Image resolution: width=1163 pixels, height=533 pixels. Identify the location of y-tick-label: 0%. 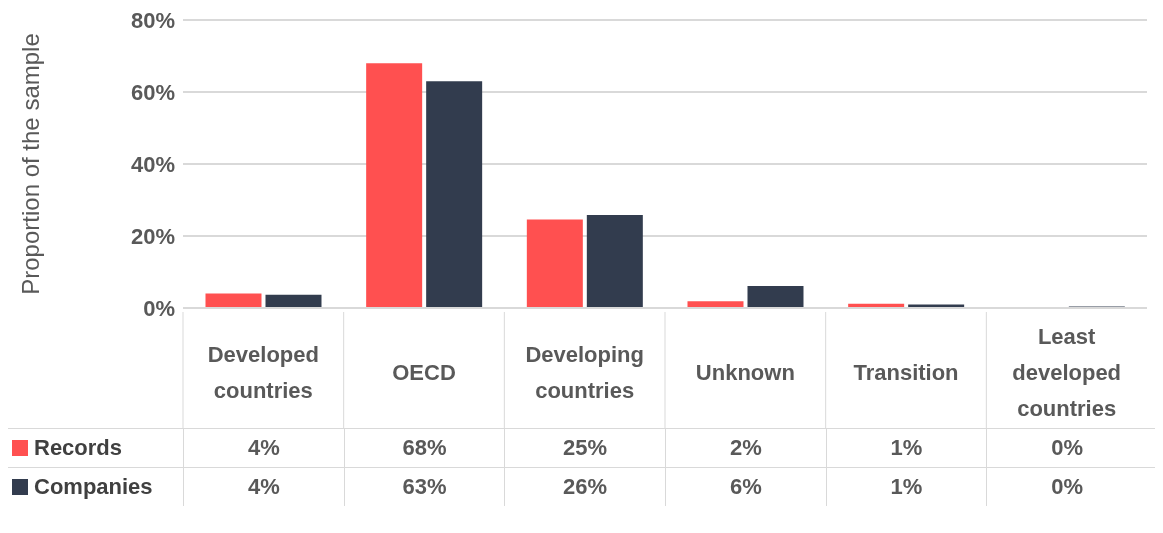
(159, 308).